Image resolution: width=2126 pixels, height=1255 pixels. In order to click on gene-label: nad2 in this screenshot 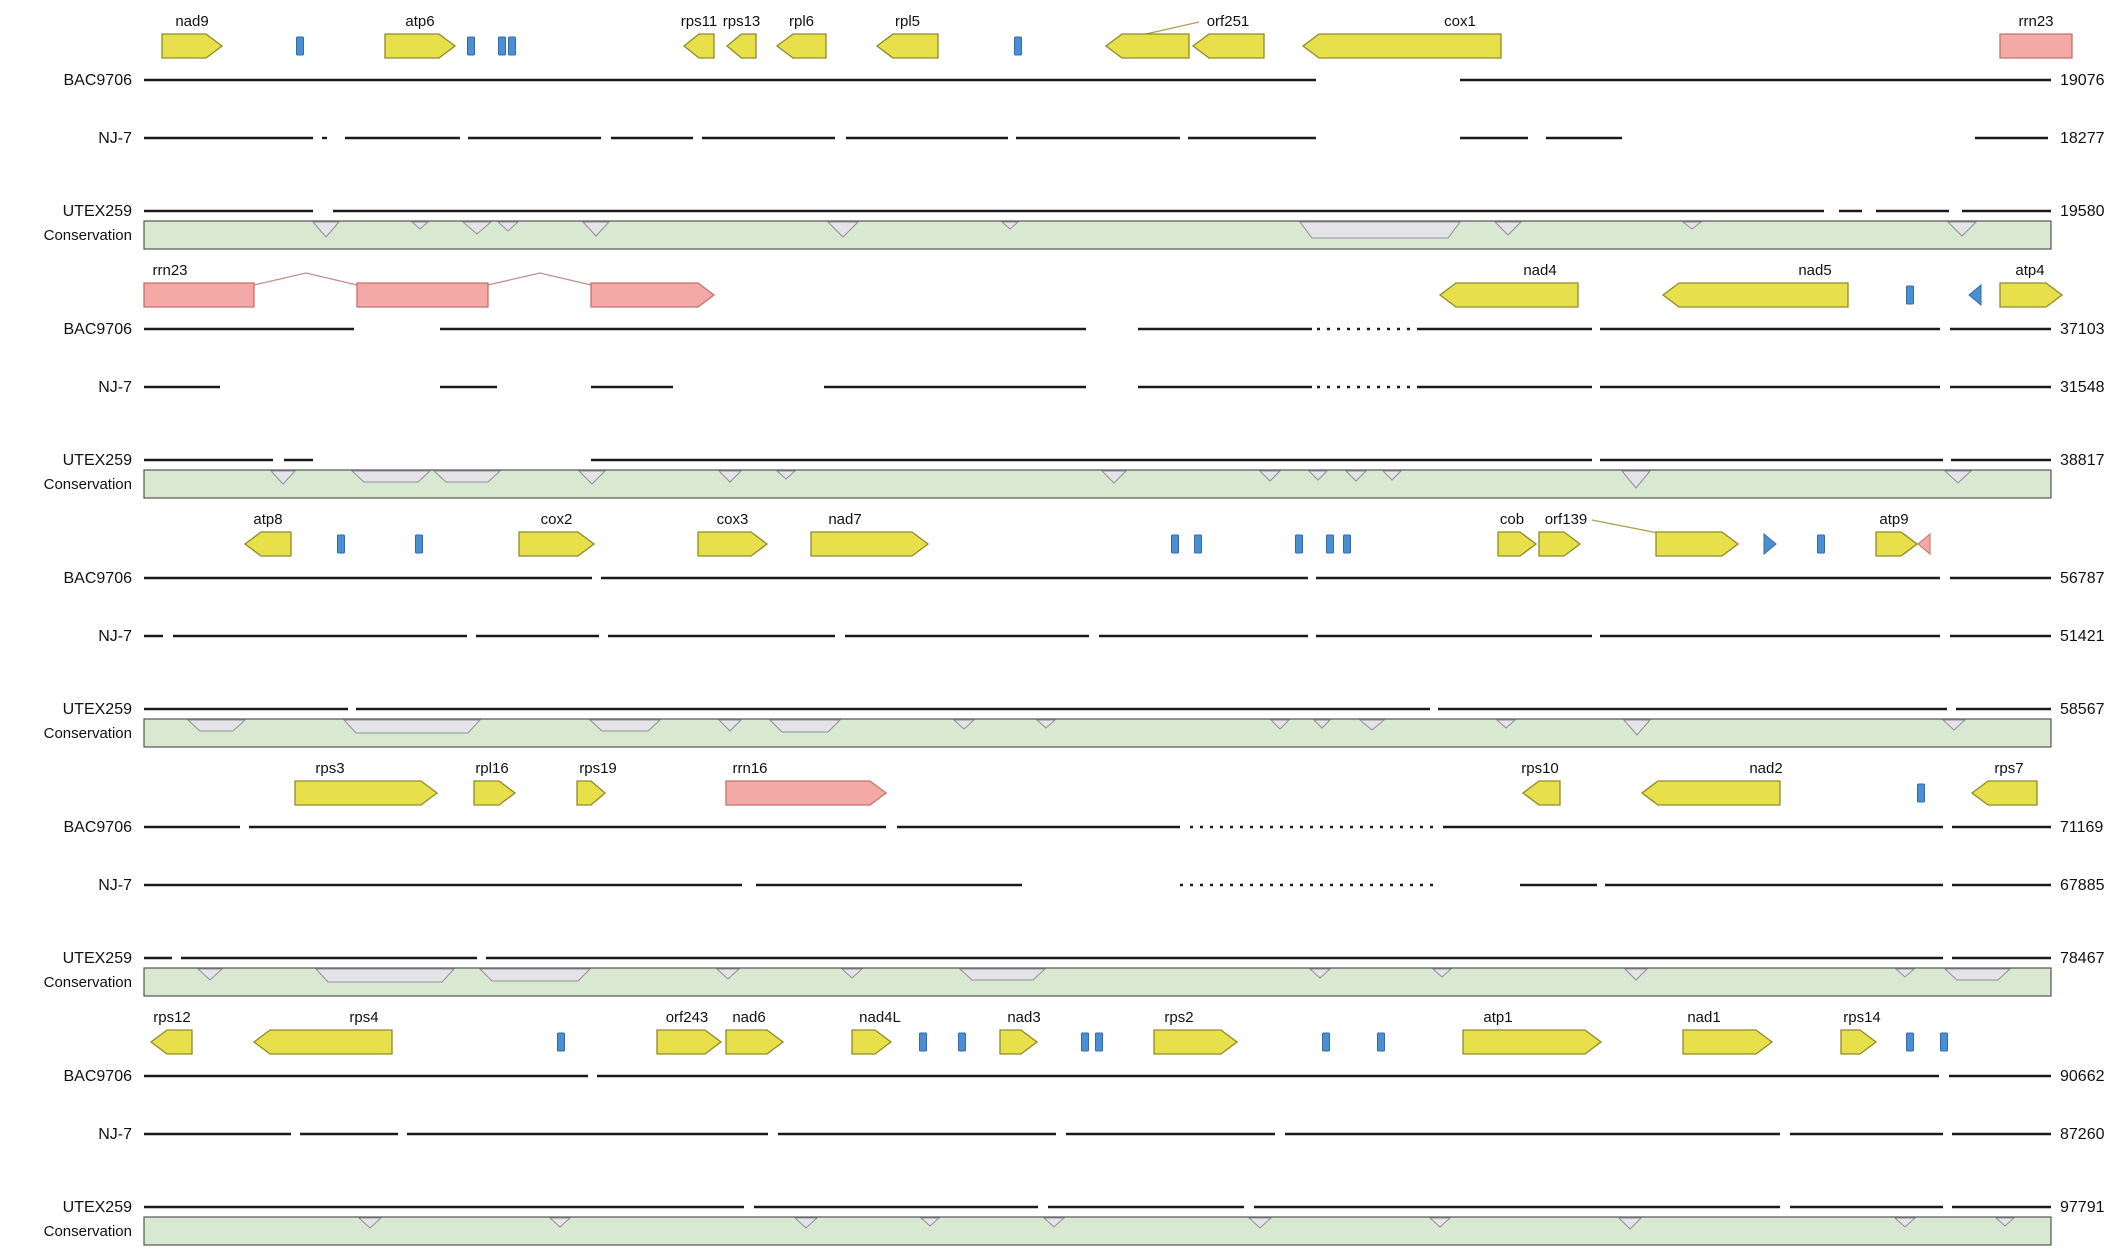, I will do `click(1765, 768)`.